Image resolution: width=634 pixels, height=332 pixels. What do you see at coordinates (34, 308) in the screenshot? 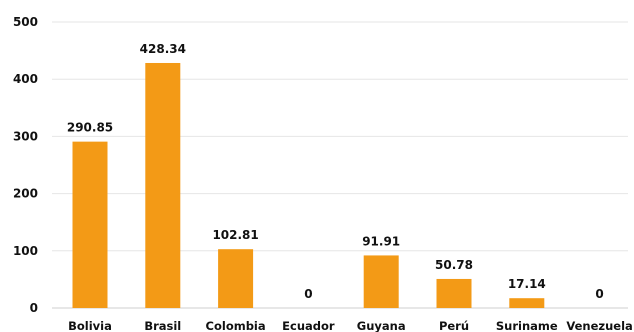
I see `y-tick-label: 0` at bounding box center [34, 308].